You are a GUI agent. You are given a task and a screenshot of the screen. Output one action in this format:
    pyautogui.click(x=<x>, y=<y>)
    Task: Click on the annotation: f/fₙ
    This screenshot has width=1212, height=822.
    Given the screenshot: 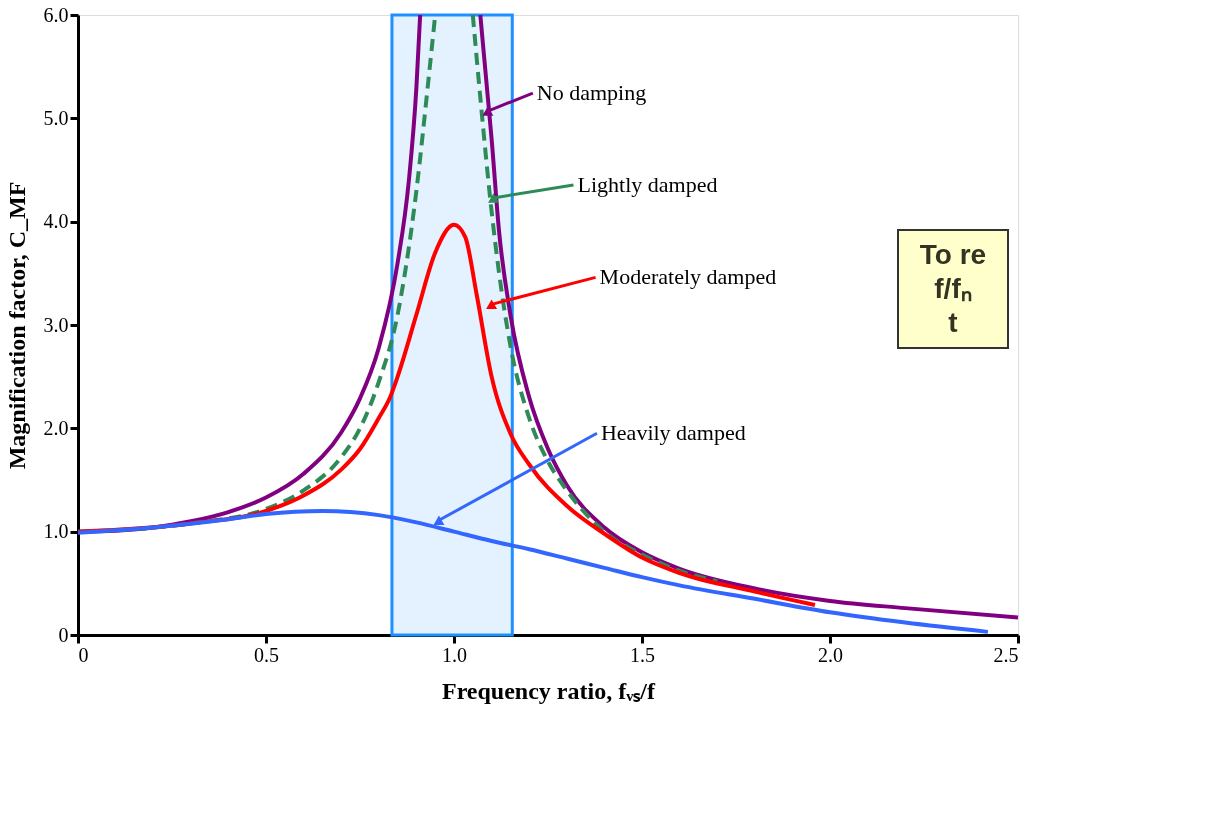 What is the action you would take?
    pyautogui.click(x=953, y=288)
    